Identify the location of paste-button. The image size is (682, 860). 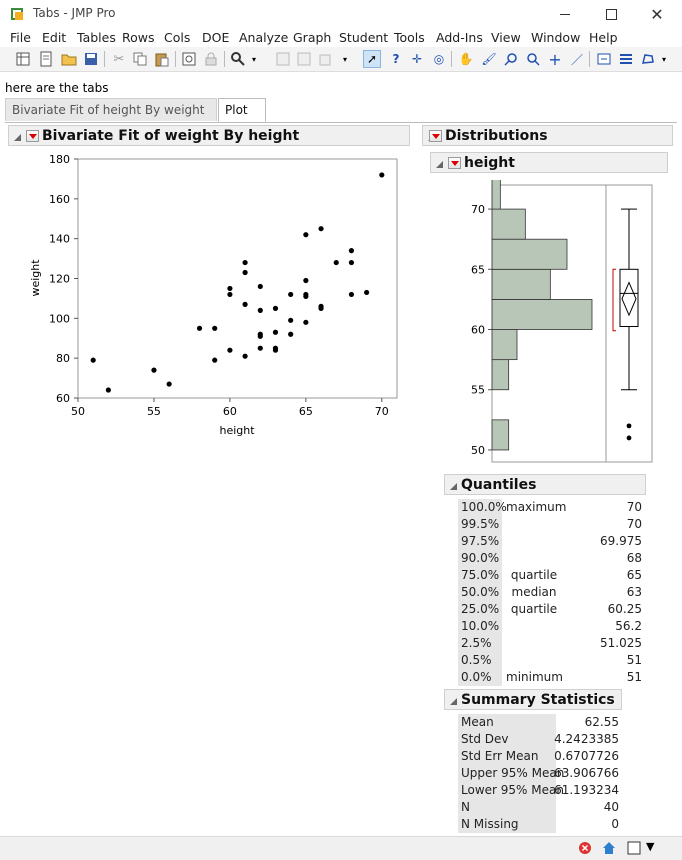
(162, 59).